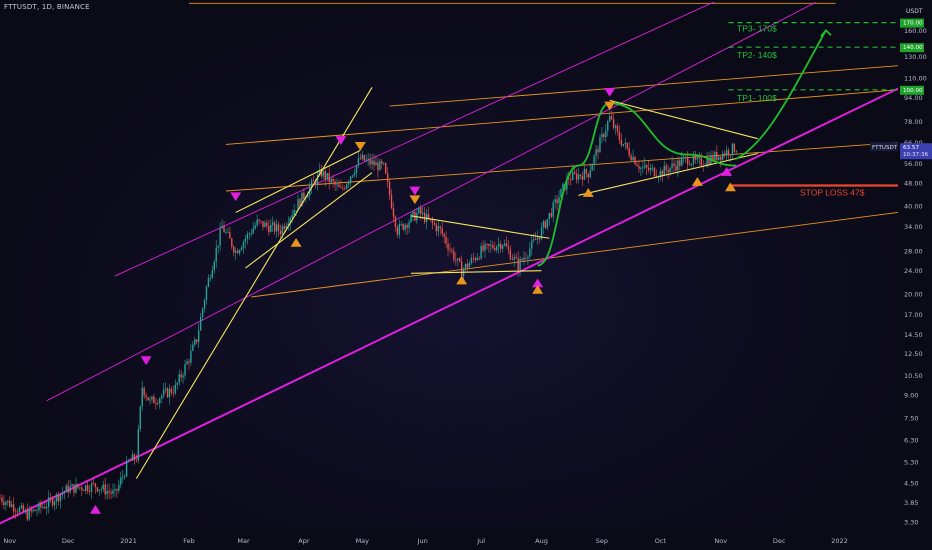 This screenshot has height=550, width=932. Describe the element at coordinates (661, 541) in the screenshot. I see `time-tick-label: Oct` at that location.